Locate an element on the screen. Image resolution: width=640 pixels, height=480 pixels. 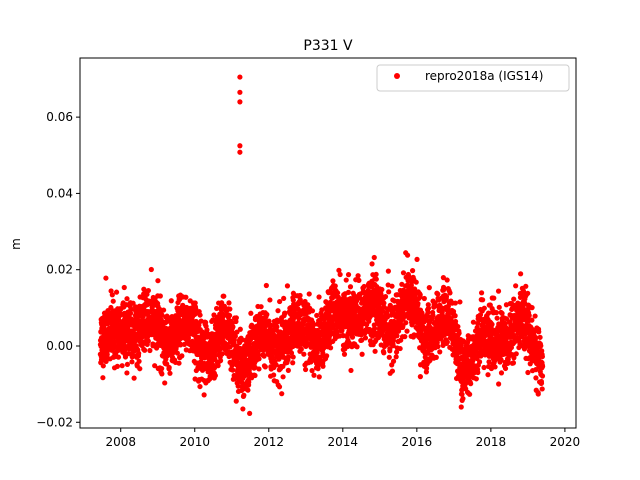
y-tick-label-1: 0.00 is located at coordinates (59, 346).